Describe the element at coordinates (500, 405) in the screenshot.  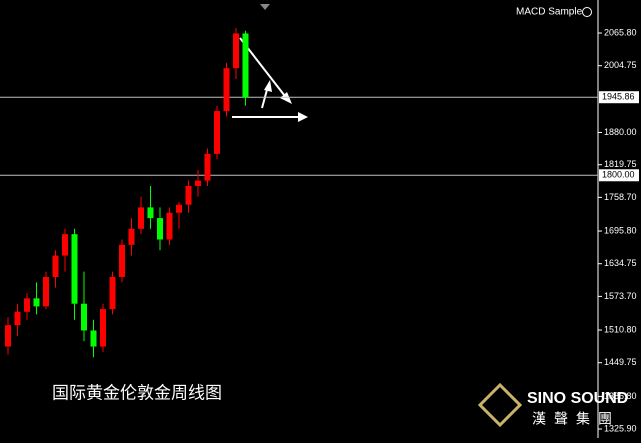
I see `logo` at that location.